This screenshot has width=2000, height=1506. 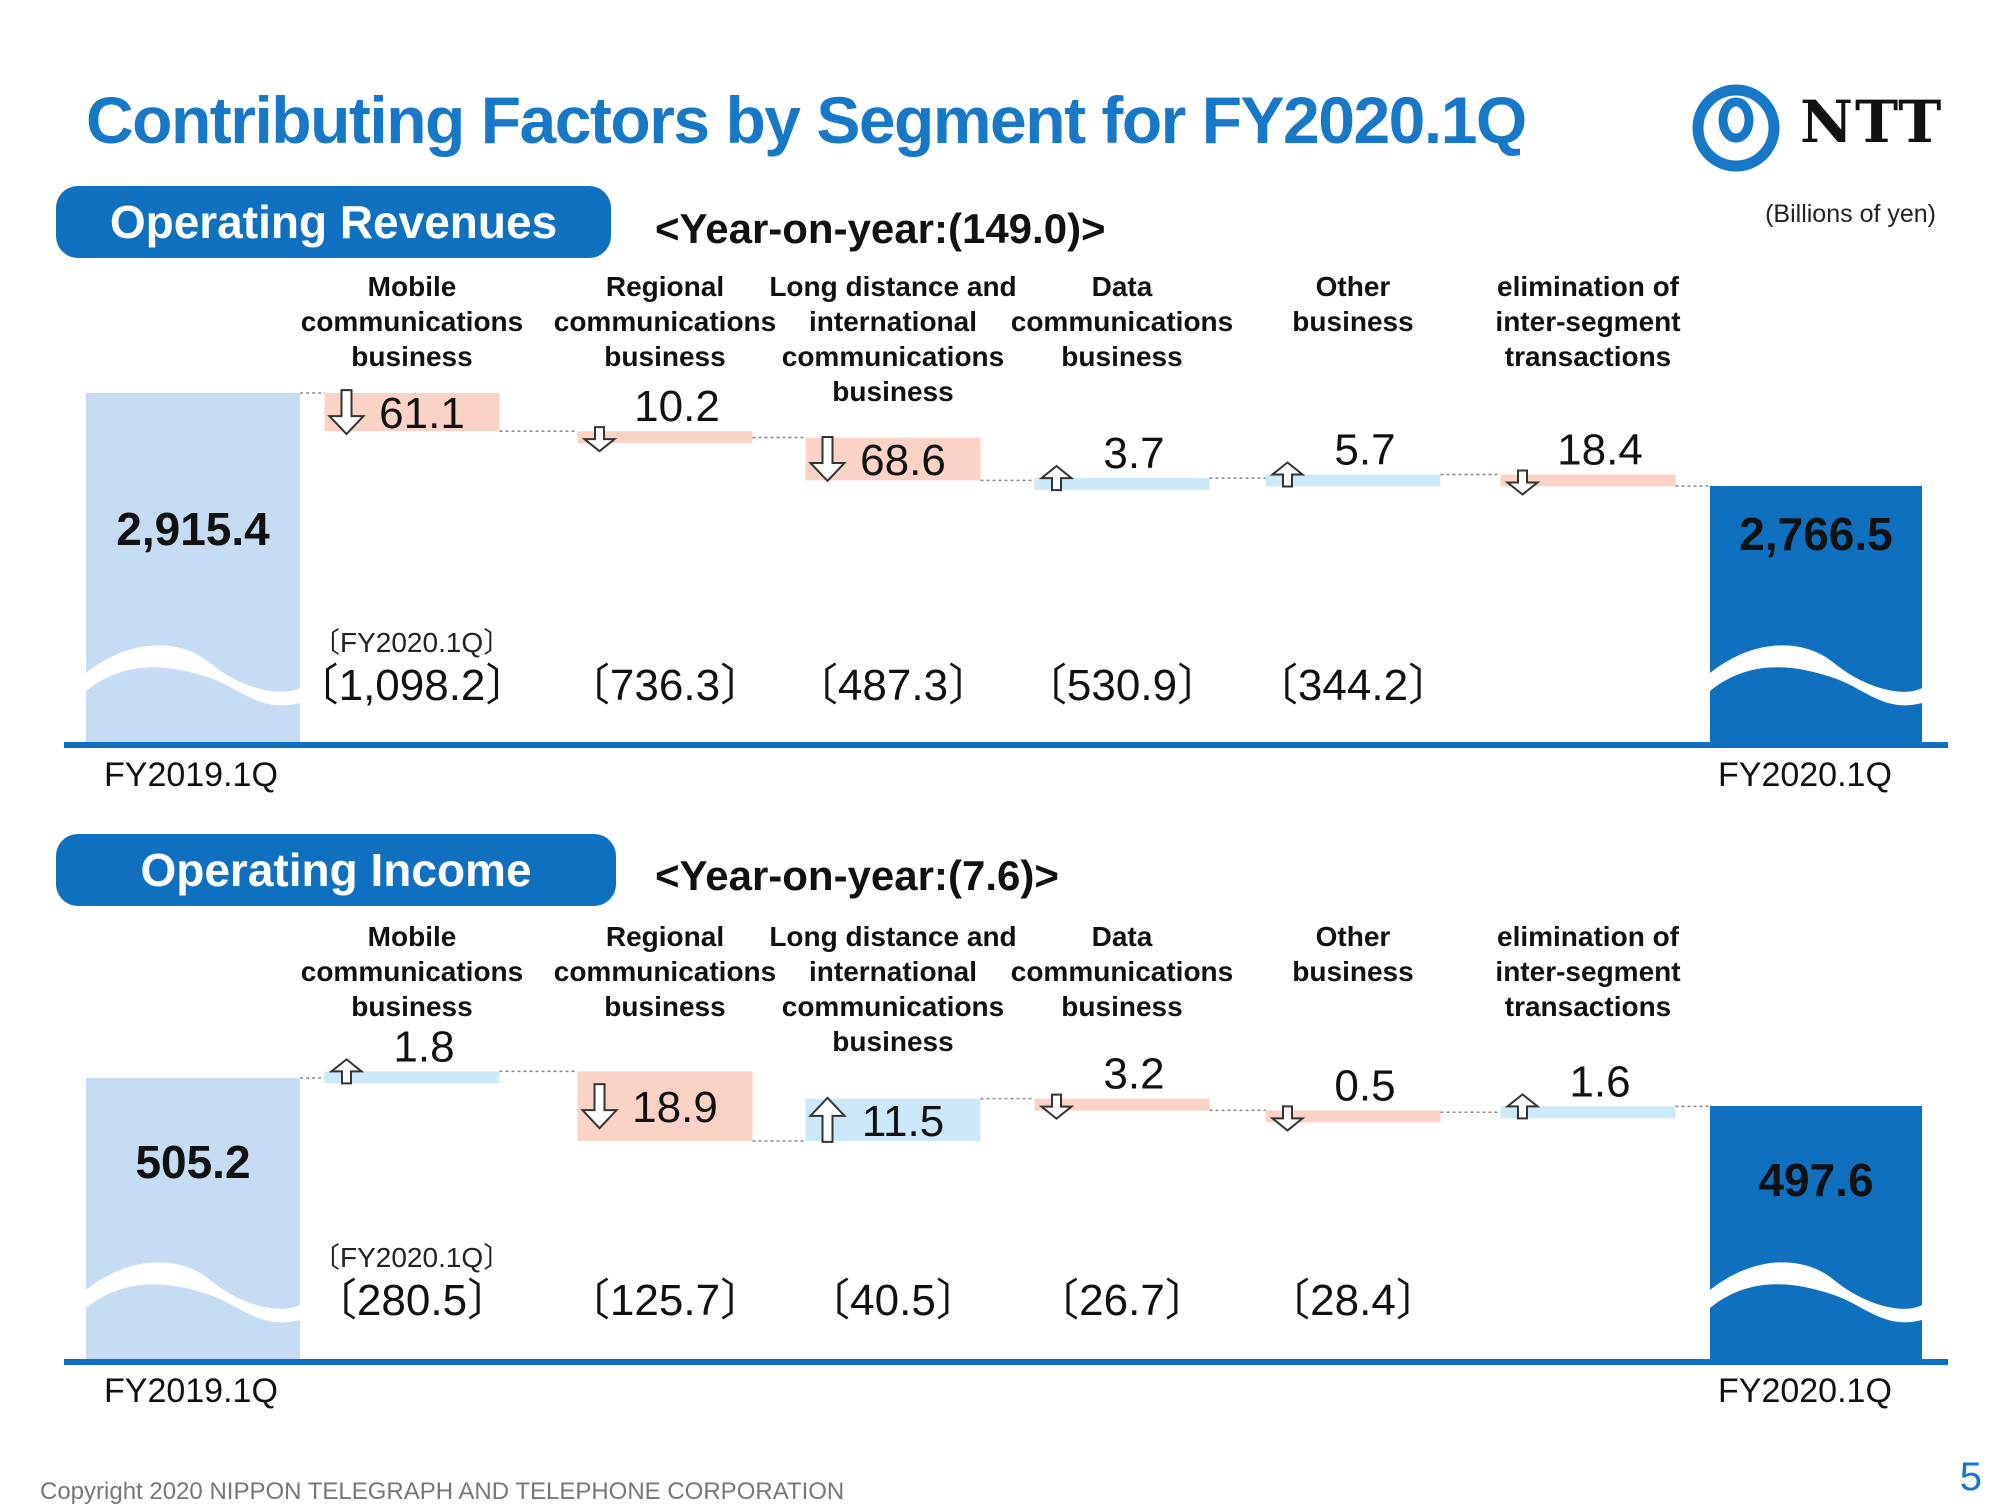 What do you see at coordinates (675, 1107) in the screenshot?
I see `change-value-label: 18.9` at bounding box center [675, 1107].